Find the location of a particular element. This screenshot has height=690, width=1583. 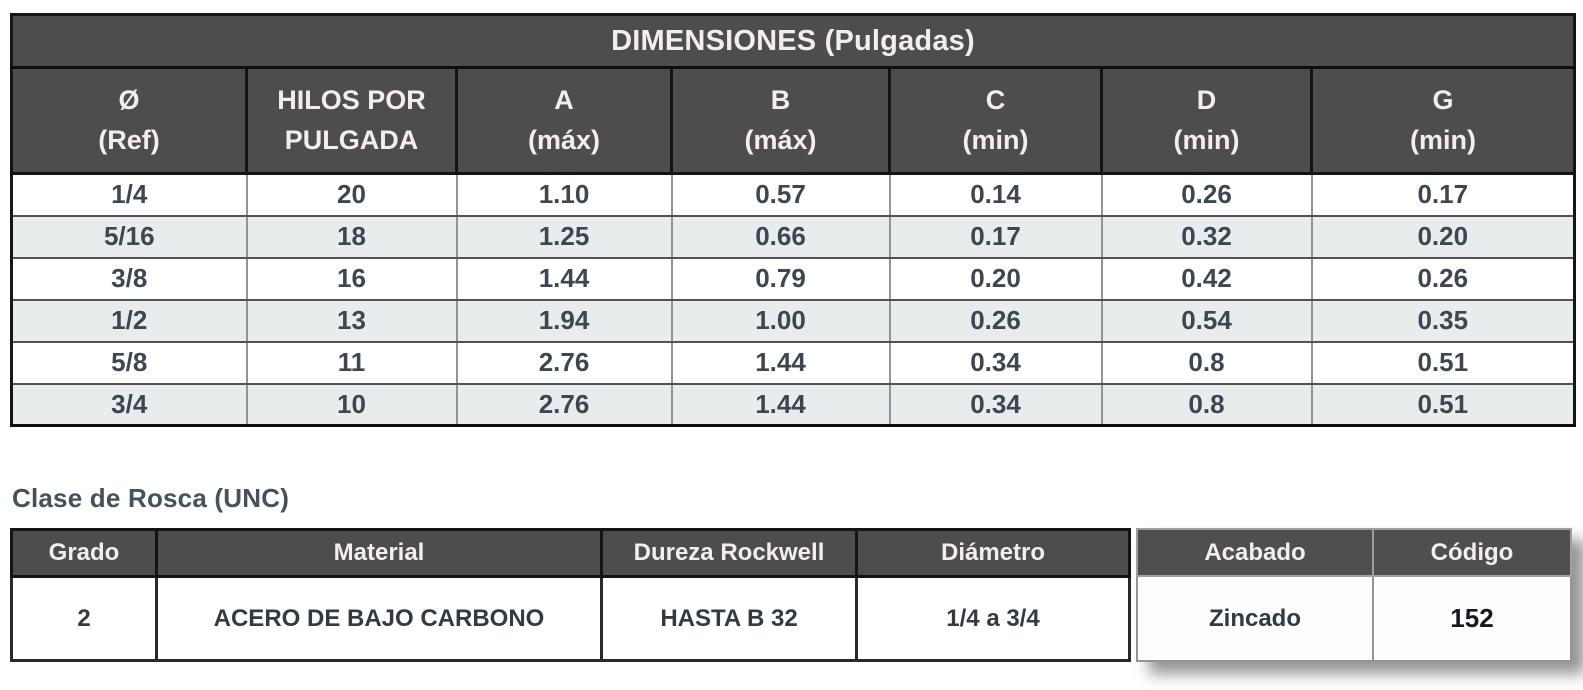

column-header-line1: D is located at coordinates (1206, 100).